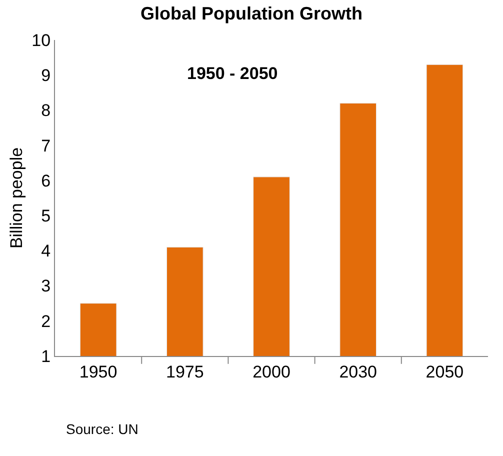 Image resolution: width=503 pixels, height=456 pixels. I want to click on y-tick-label: 1, so click(46, 356).